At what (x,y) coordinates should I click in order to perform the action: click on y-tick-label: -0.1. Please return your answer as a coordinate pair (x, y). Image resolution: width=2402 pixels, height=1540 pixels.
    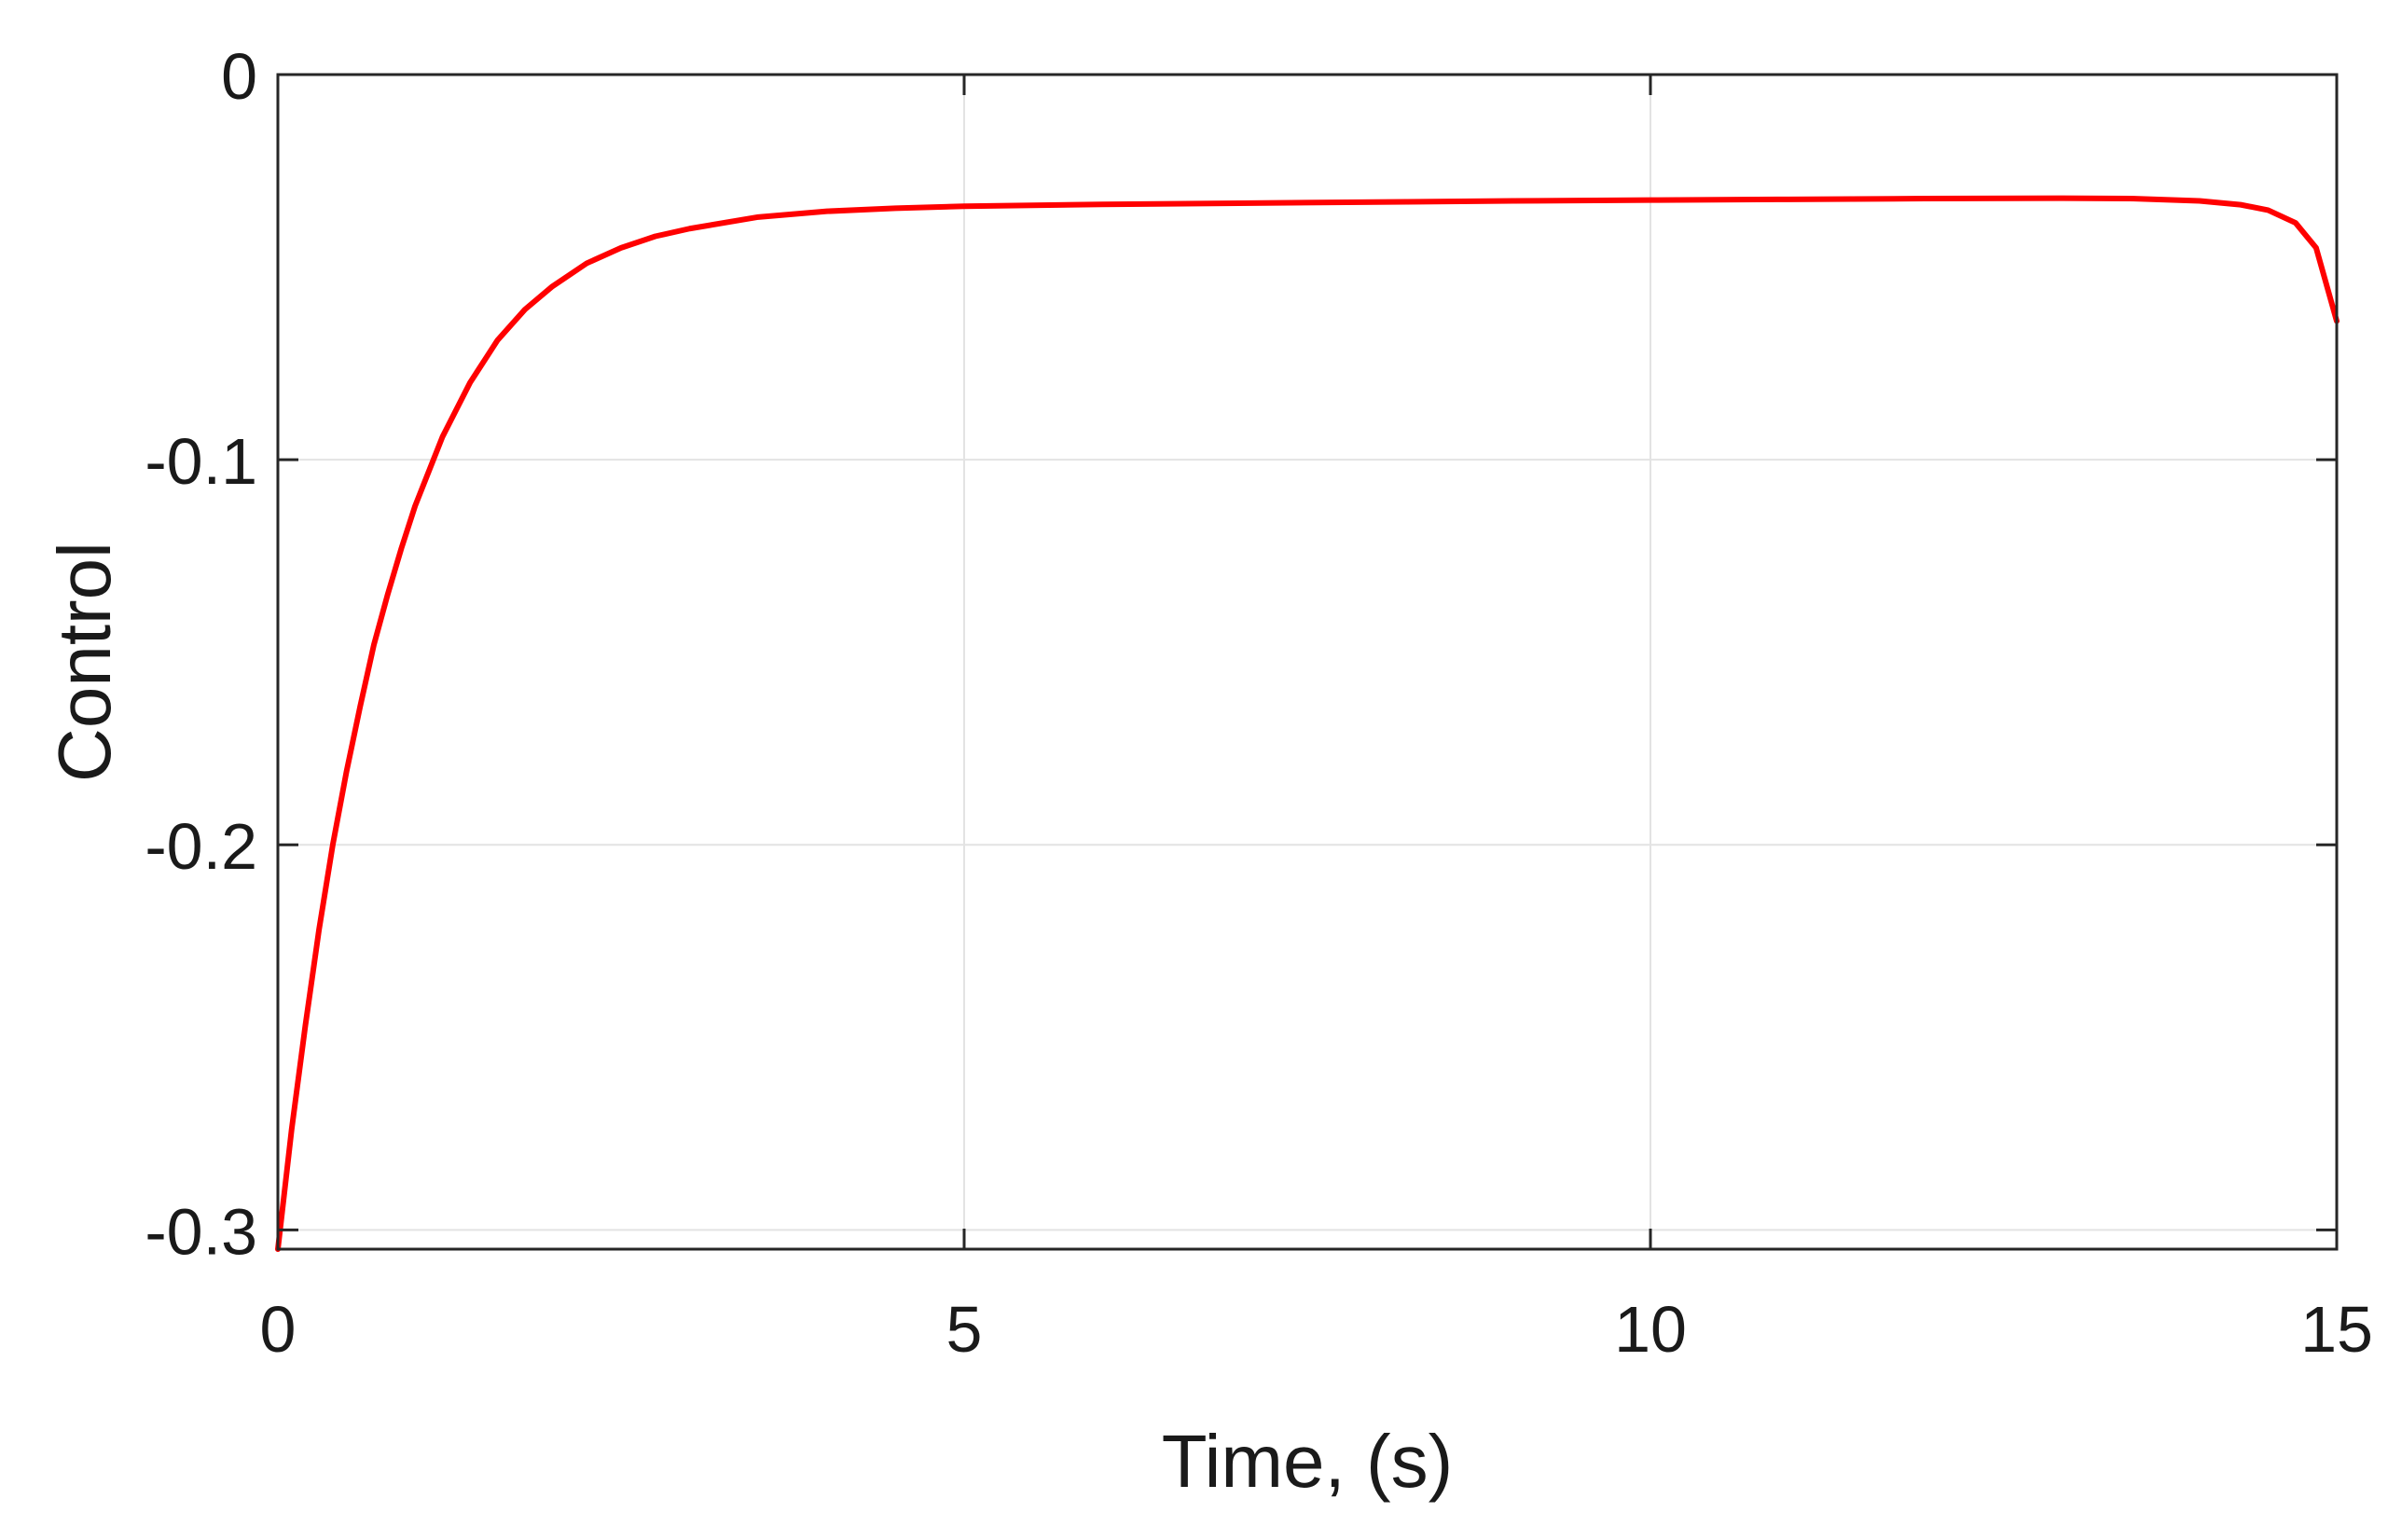
    Looking at the image, I should click on (201, 461).